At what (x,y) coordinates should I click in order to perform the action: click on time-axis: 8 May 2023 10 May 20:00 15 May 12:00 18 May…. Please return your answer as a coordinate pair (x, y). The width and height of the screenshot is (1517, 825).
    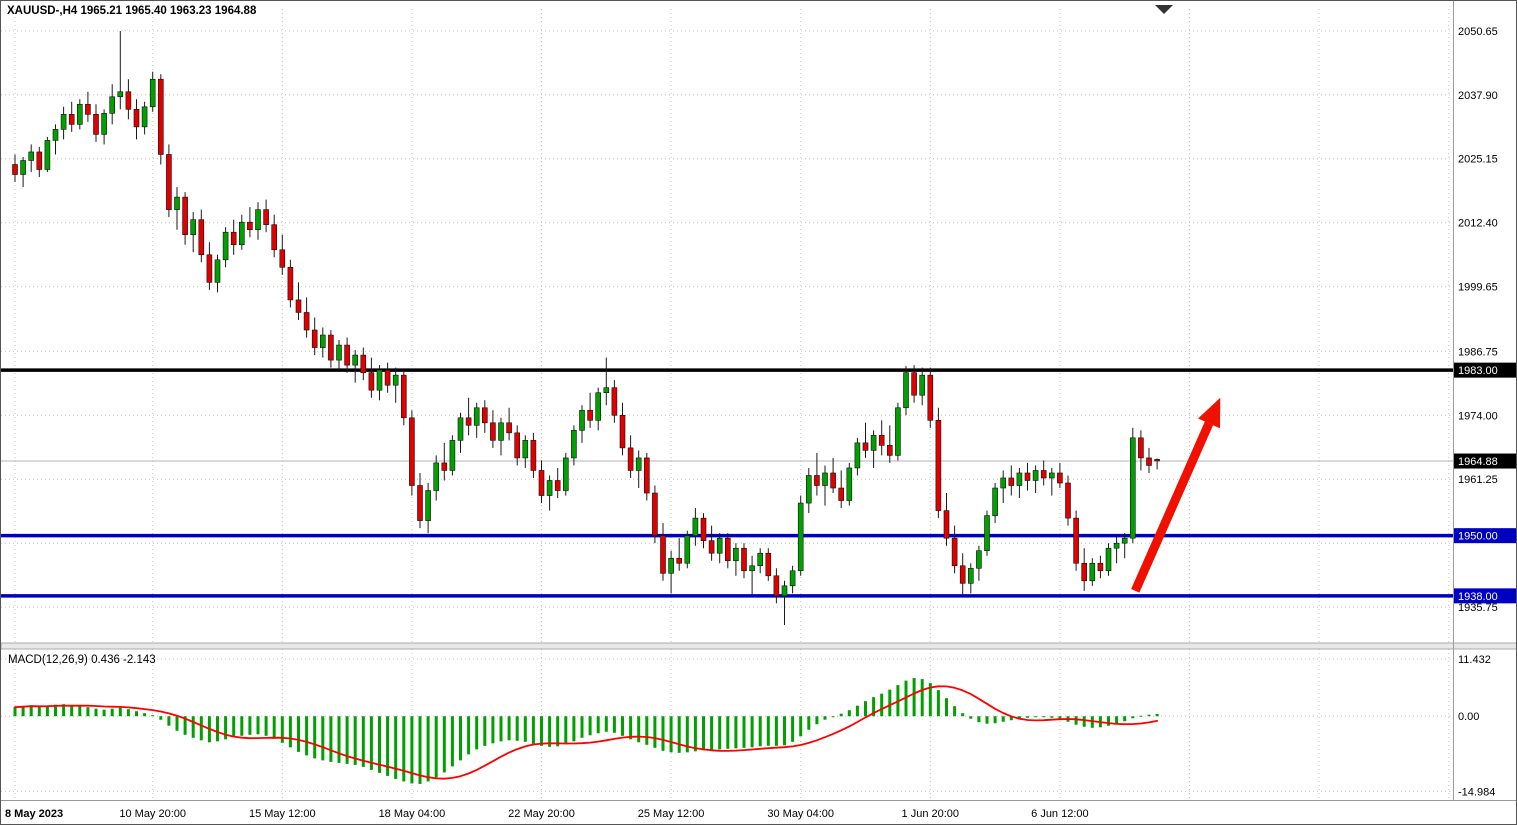
    Looking at the image, I should click on (547, 814).